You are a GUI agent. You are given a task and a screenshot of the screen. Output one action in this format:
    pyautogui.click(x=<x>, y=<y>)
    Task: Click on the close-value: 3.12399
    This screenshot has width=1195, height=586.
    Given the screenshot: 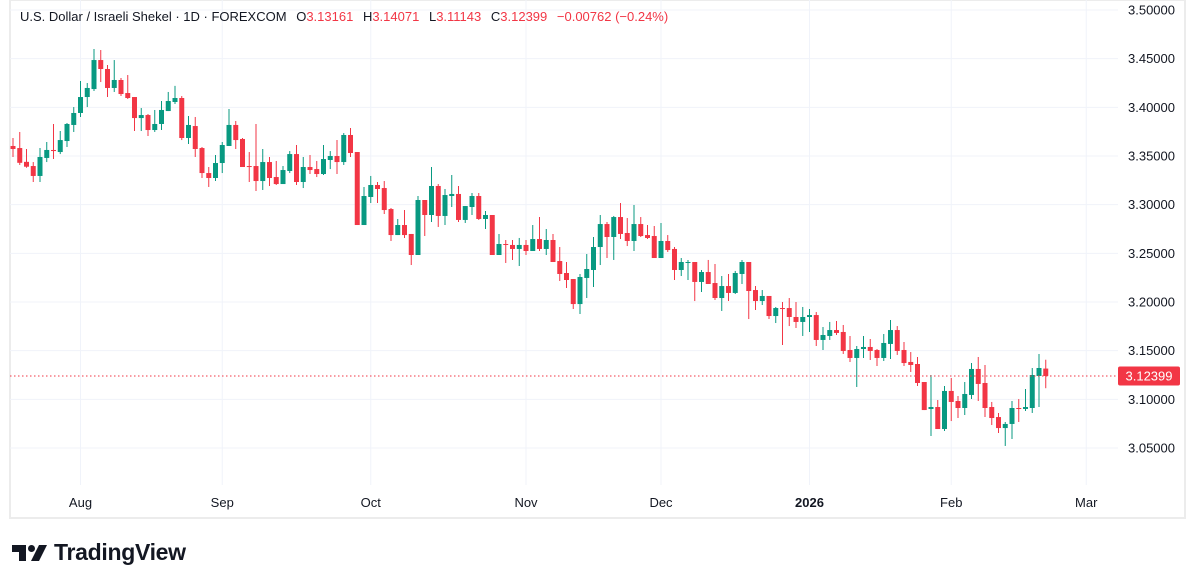 What is the action you would take?
    pyautogui.click(x=524, y=16)
    